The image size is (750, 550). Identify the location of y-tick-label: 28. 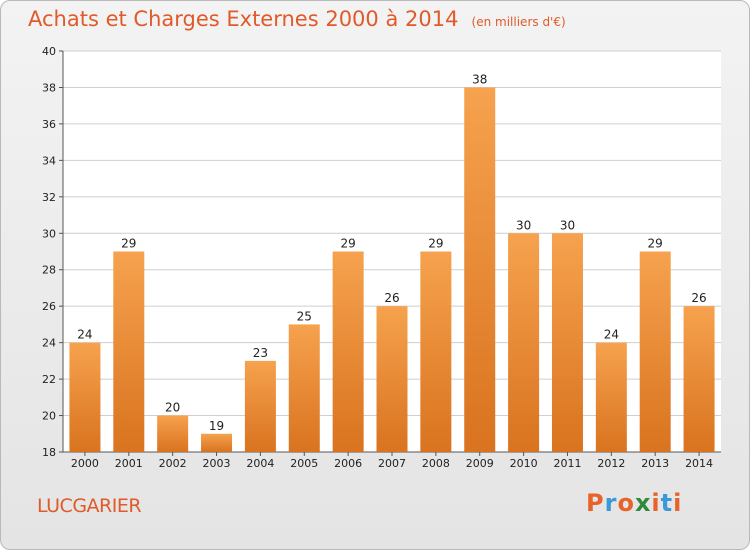
(49, 270).